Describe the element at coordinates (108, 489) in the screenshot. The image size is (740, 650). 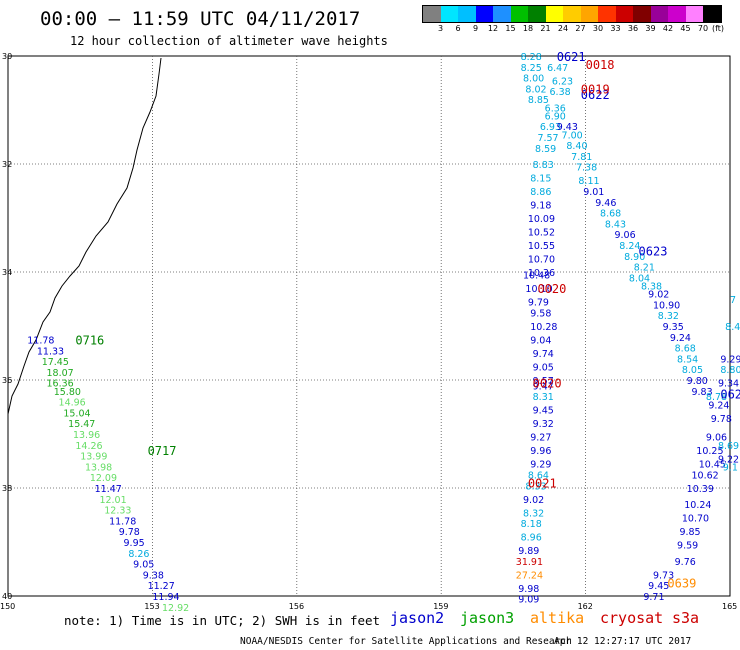
I see `wave-height-value: 11.47` at that location.